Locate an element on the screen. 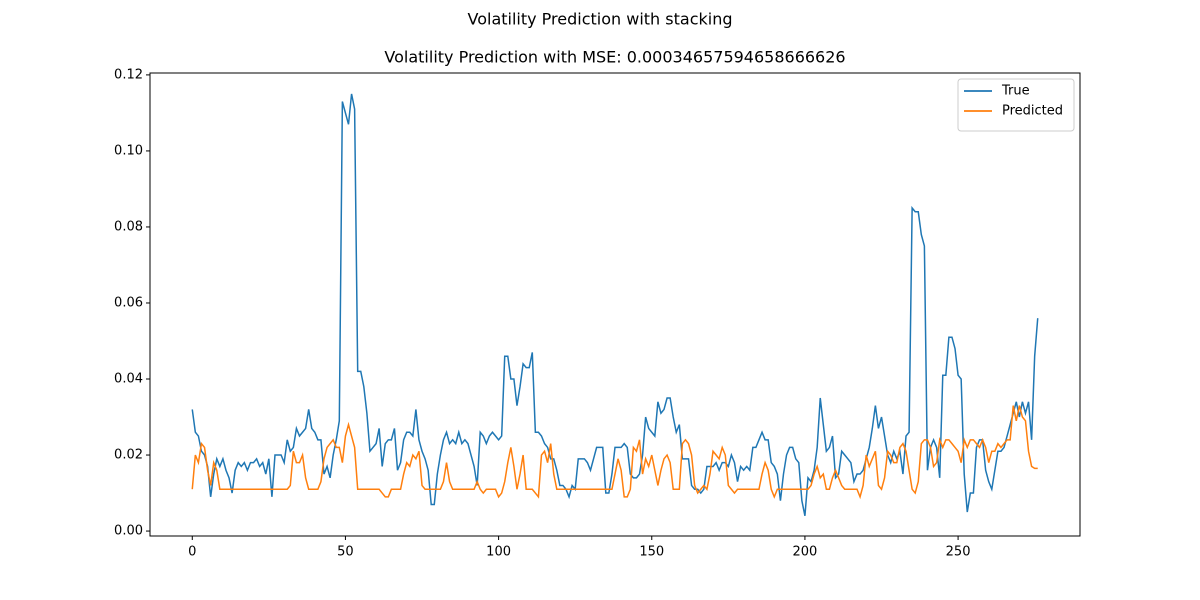  x-tick-label: 200 is located at coordinates (805, 552).